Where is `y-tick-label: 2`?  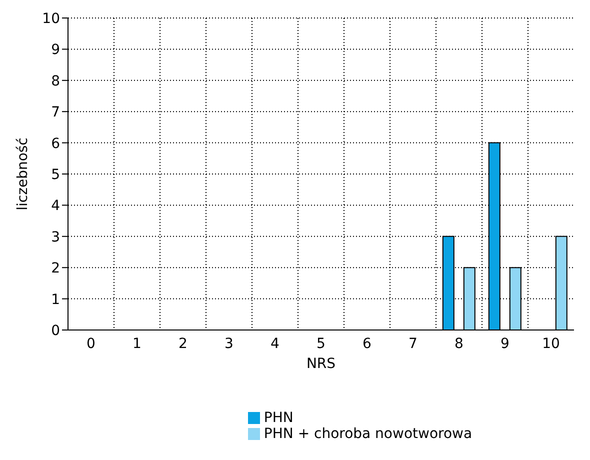
y-tick-label: 2 is located at coordinates (55, 268).